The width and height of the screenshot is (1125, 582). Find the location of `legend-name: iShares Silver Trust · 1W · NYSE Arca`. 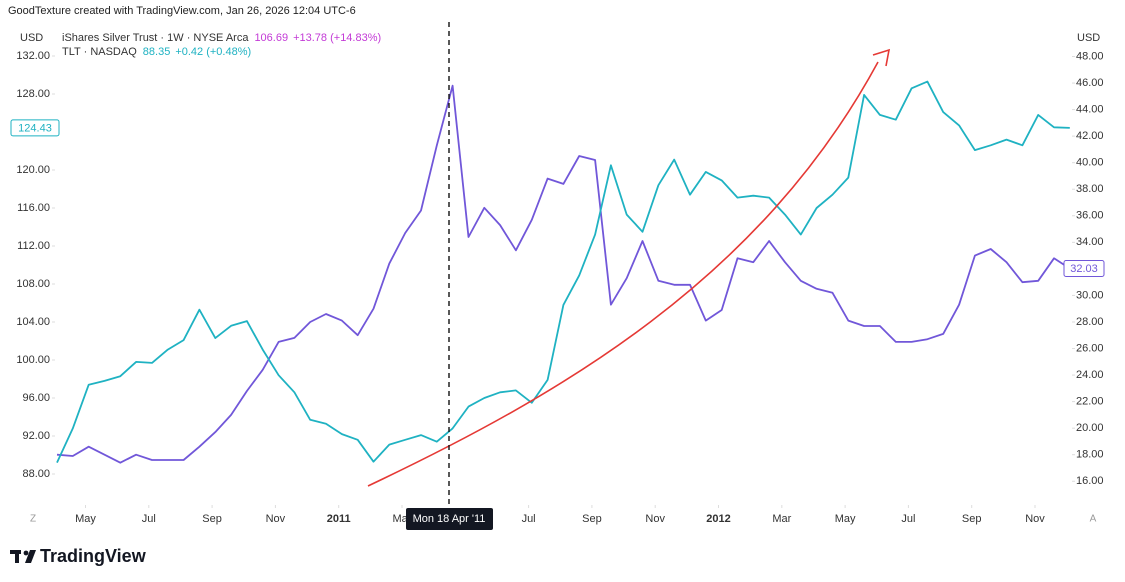

legend-name: iShares Silver Trust · 1W · NYSE Arca is located at coordinates (155, 38).